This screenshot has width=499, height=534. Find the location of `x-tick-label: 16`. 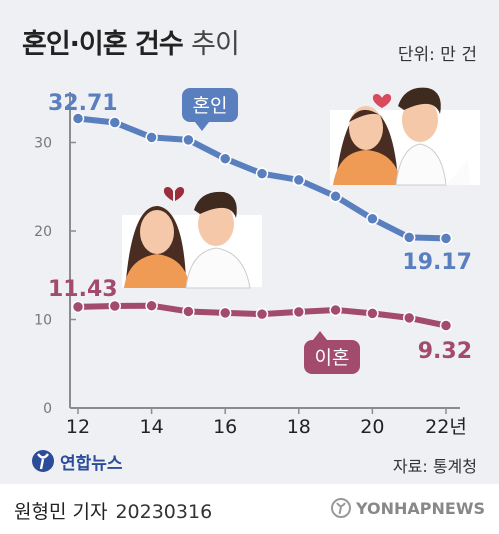

x-tick-label: 16 is located at coordinates (225, 427).